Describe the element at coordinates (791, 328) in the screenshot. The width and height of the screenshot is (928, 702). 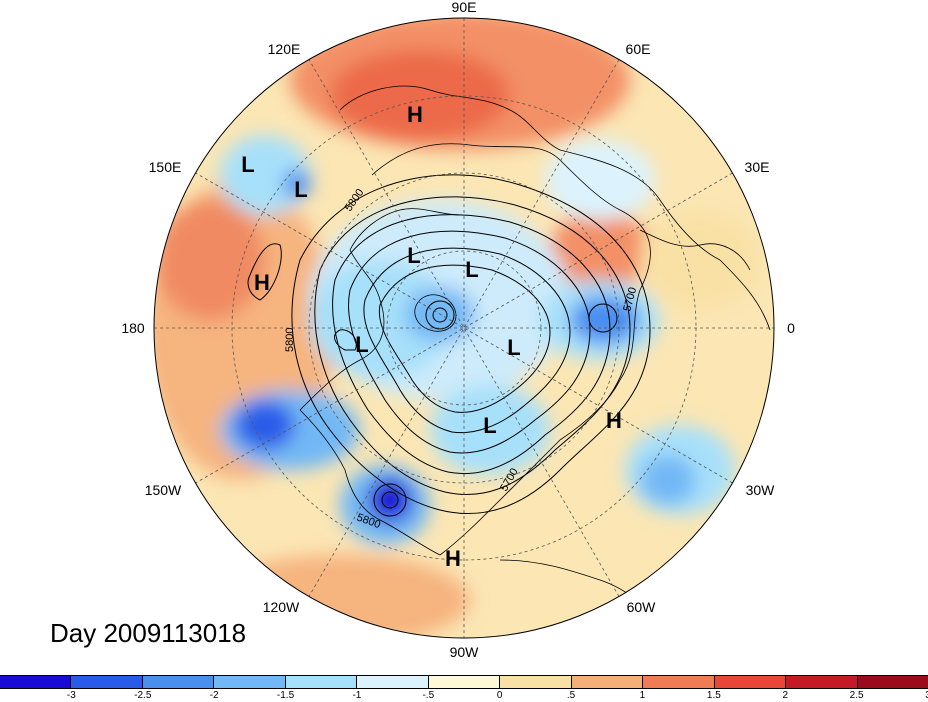
I see `lon-label-0: 0` at that location.